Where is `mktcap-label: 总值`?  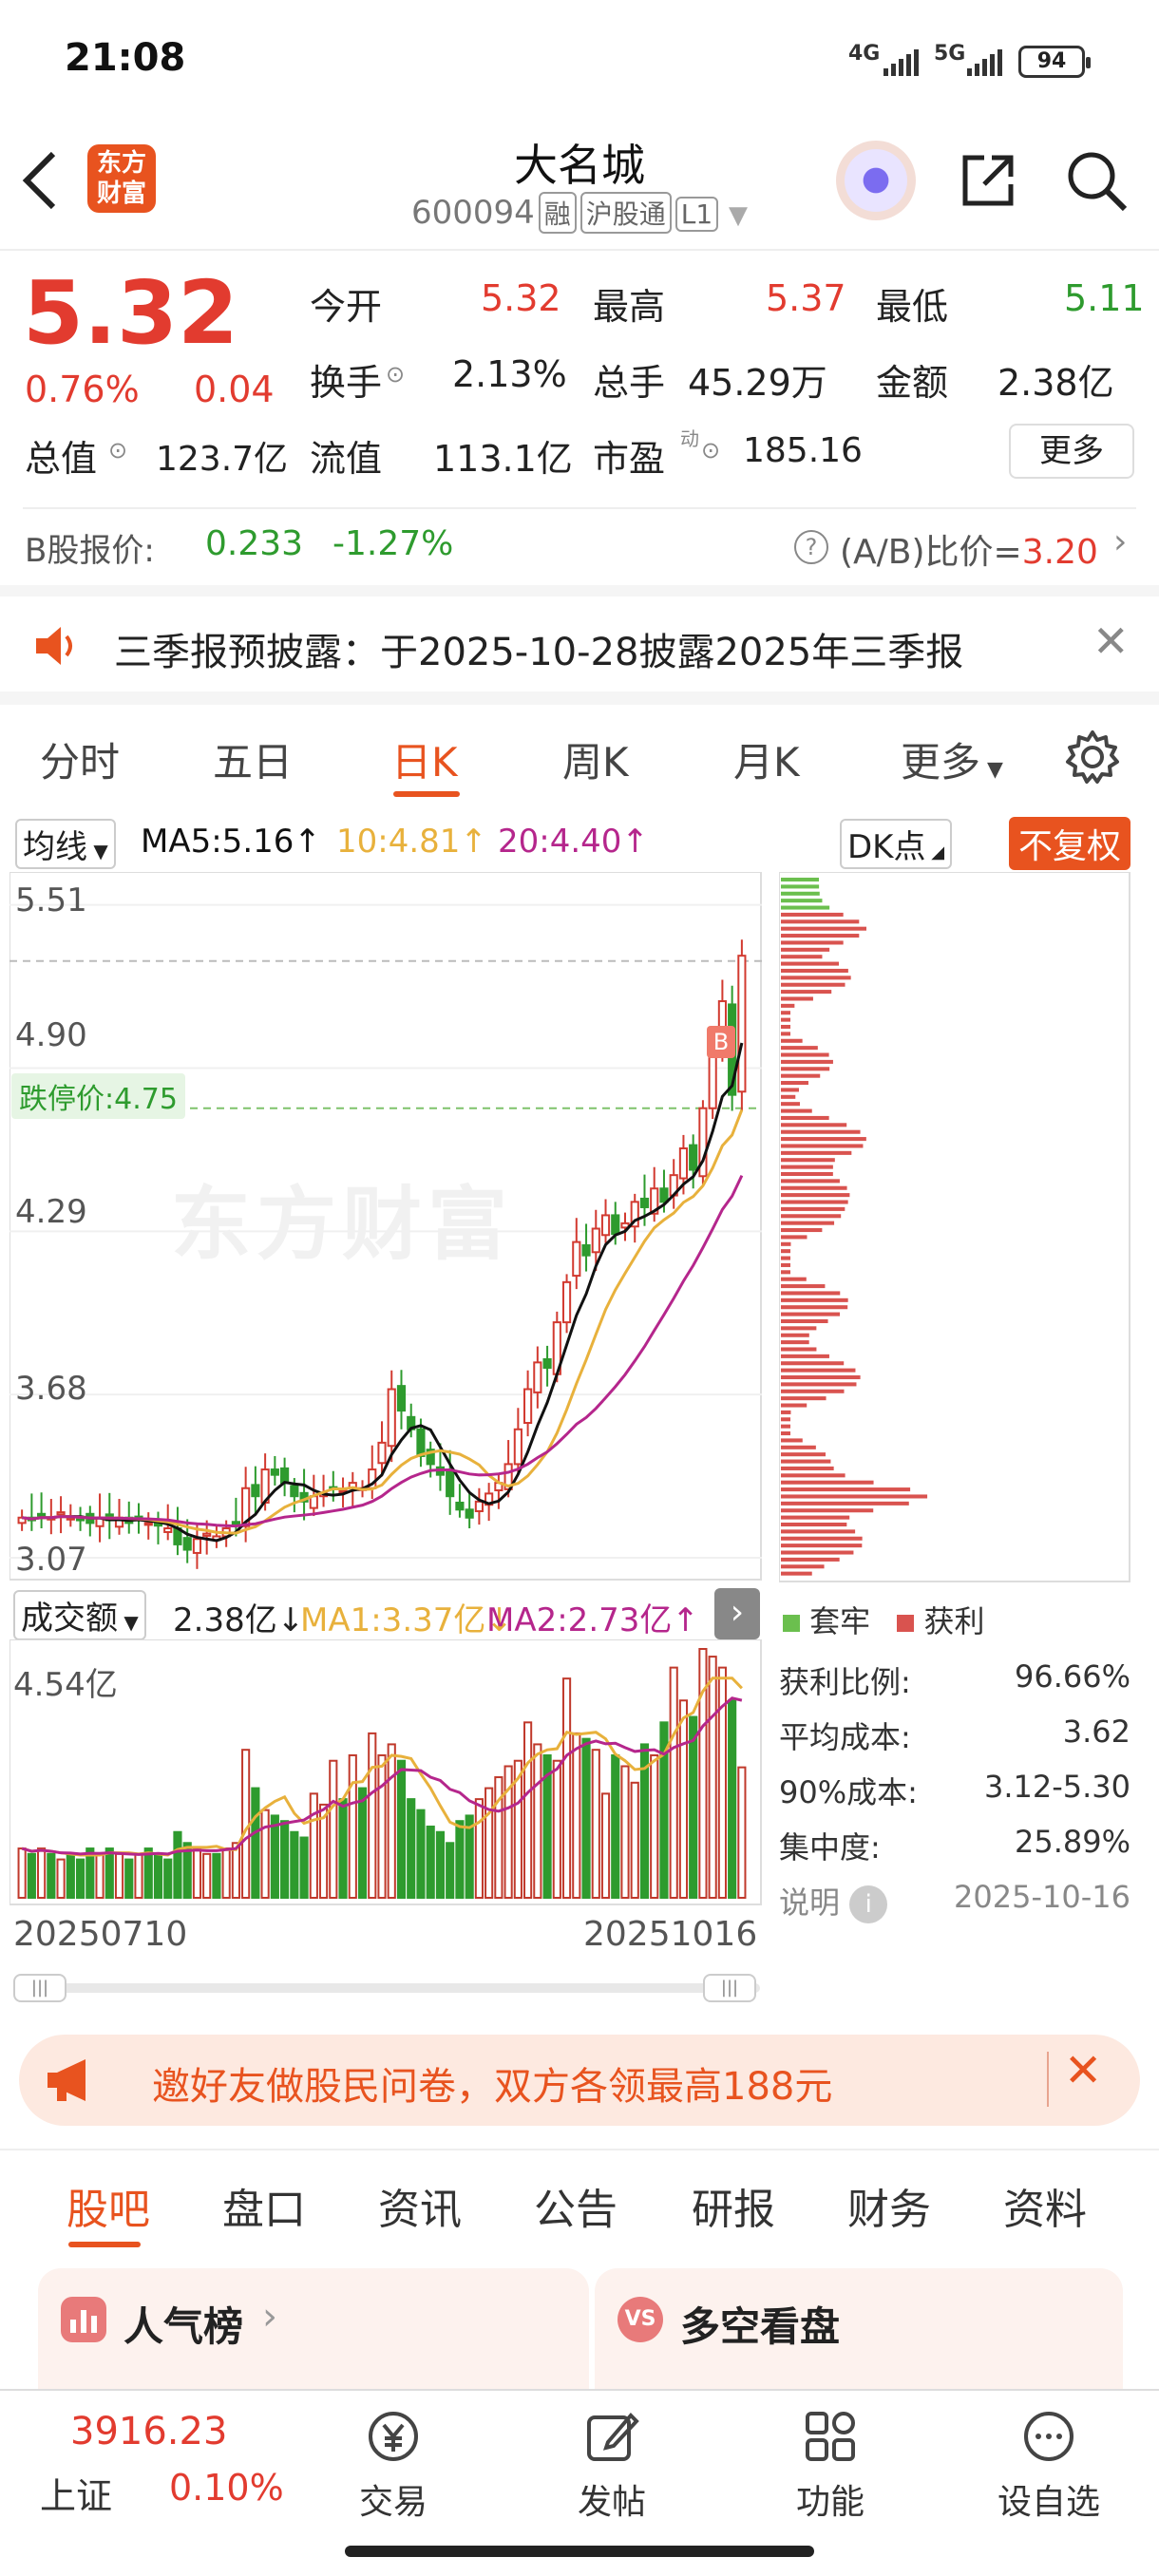
mktcap-label: 总值 is located at coordinates (61, 459).